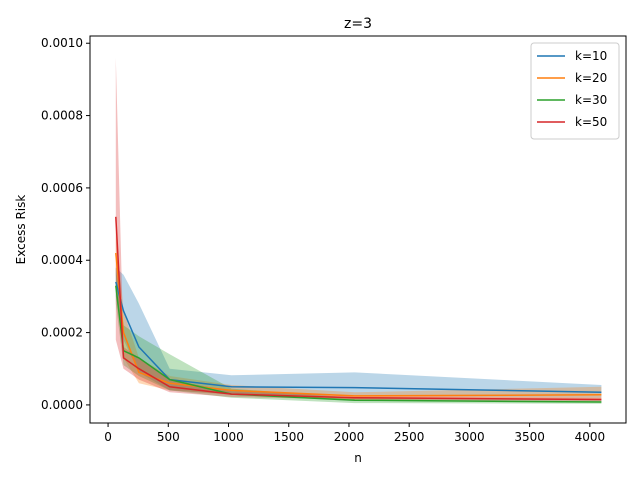  Describe the element at coordinates (62, 405) in the screenshot. I see `y-tick-label: 0.0000` at that location.